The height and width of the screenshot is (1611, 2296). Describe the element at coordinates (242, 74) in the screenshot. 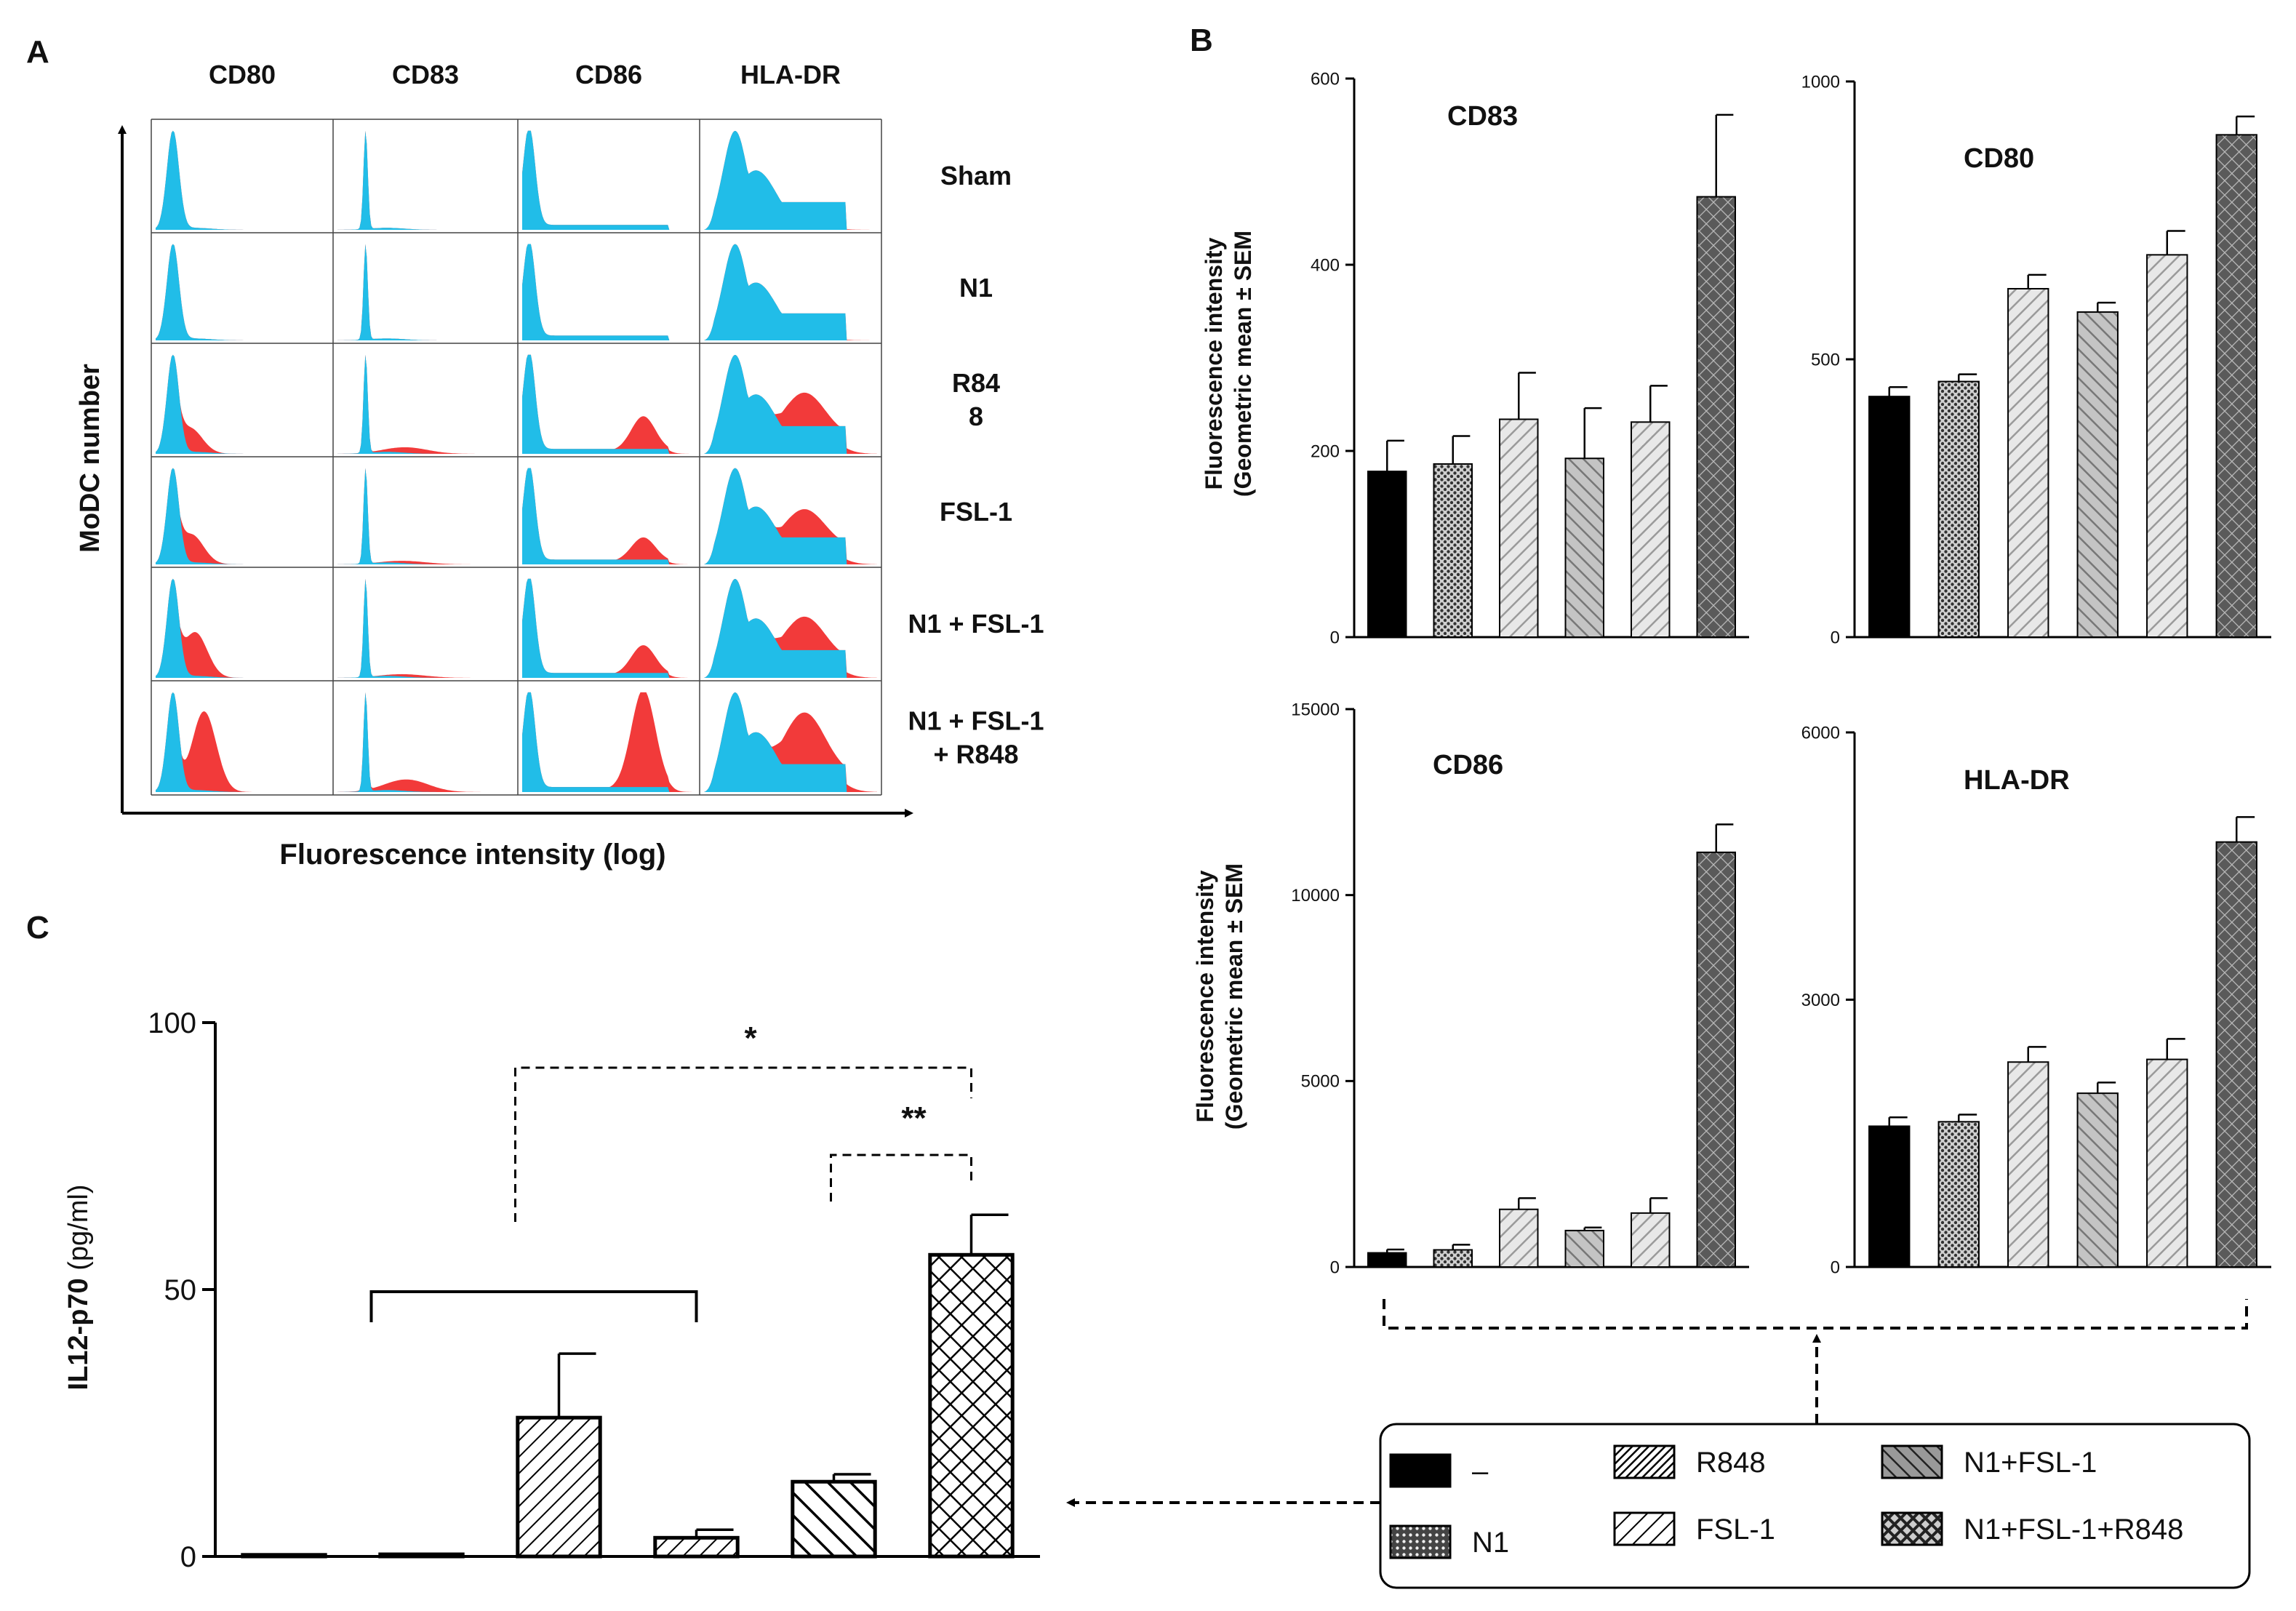

I see `column-label: CD80` at that location.